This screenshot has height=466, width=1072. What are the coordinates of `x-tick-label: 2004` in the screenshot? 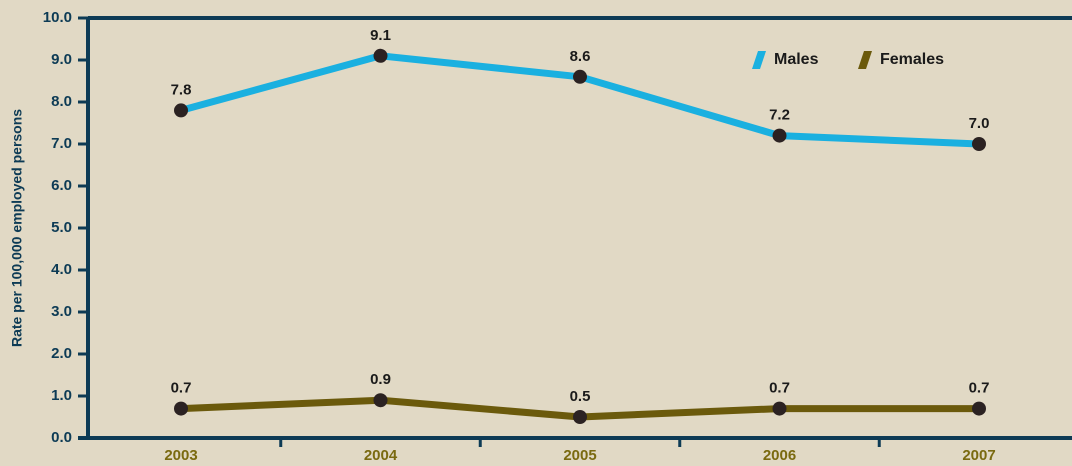 It's located at (381, 455).